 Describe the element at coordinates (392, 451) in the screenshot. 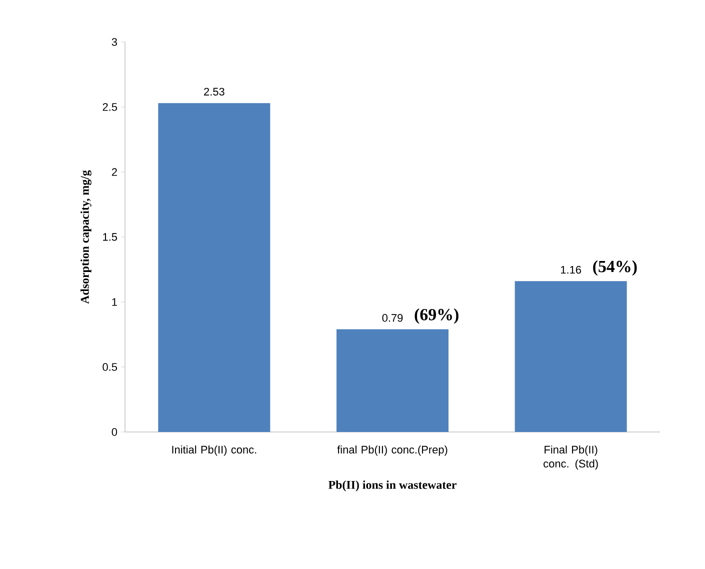

I see `x-tick-label: final Pb(II) conc.(Prep)` at that location.